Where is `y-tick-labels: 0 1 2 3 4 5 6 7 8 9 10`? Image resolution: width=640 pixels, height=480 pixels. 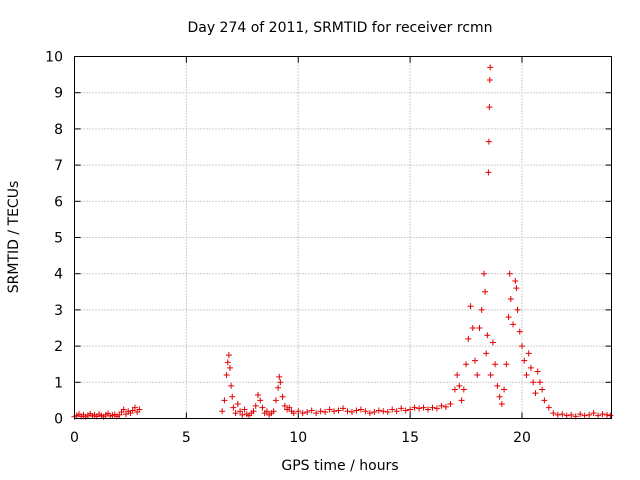 y-tick-labels: 0 1 2 3 4 5 6 7 8 9 10 is located at coordinates (54, 239).